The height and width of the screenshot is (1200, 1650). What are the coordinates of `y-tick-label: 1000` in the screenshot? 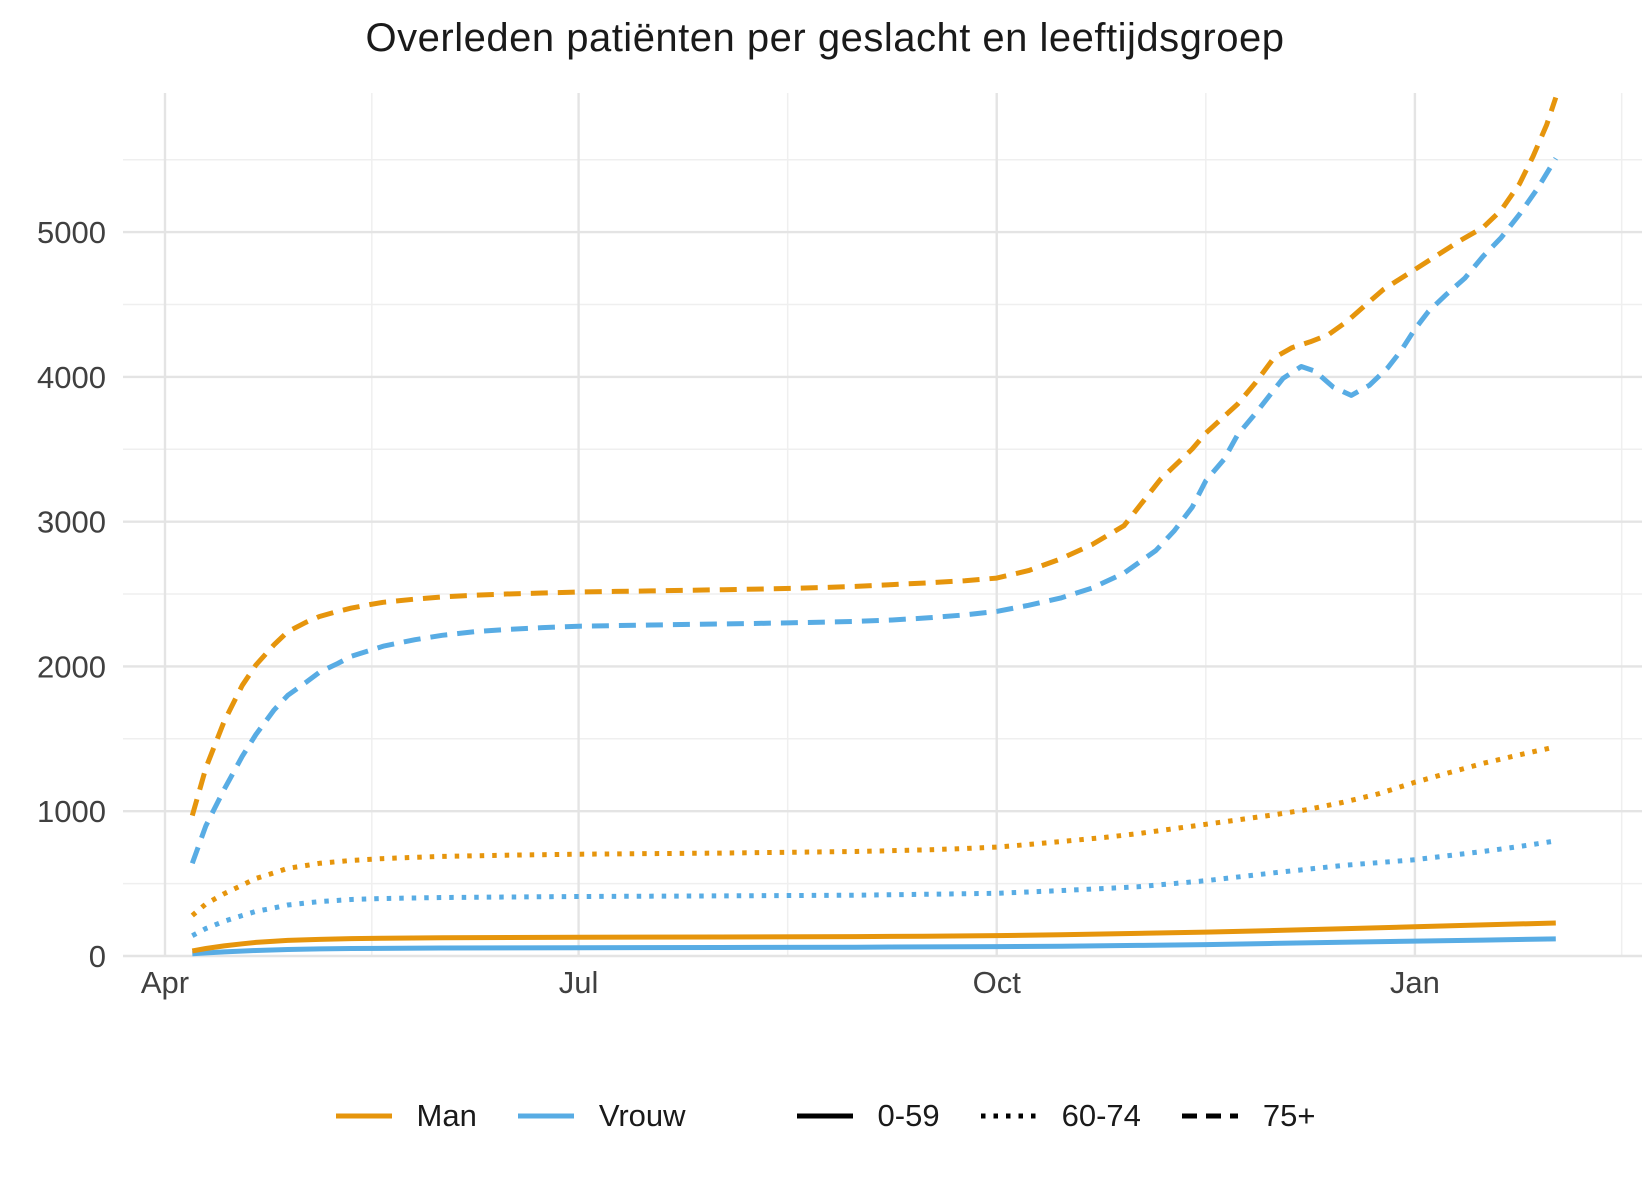 It's located at (71, 811).